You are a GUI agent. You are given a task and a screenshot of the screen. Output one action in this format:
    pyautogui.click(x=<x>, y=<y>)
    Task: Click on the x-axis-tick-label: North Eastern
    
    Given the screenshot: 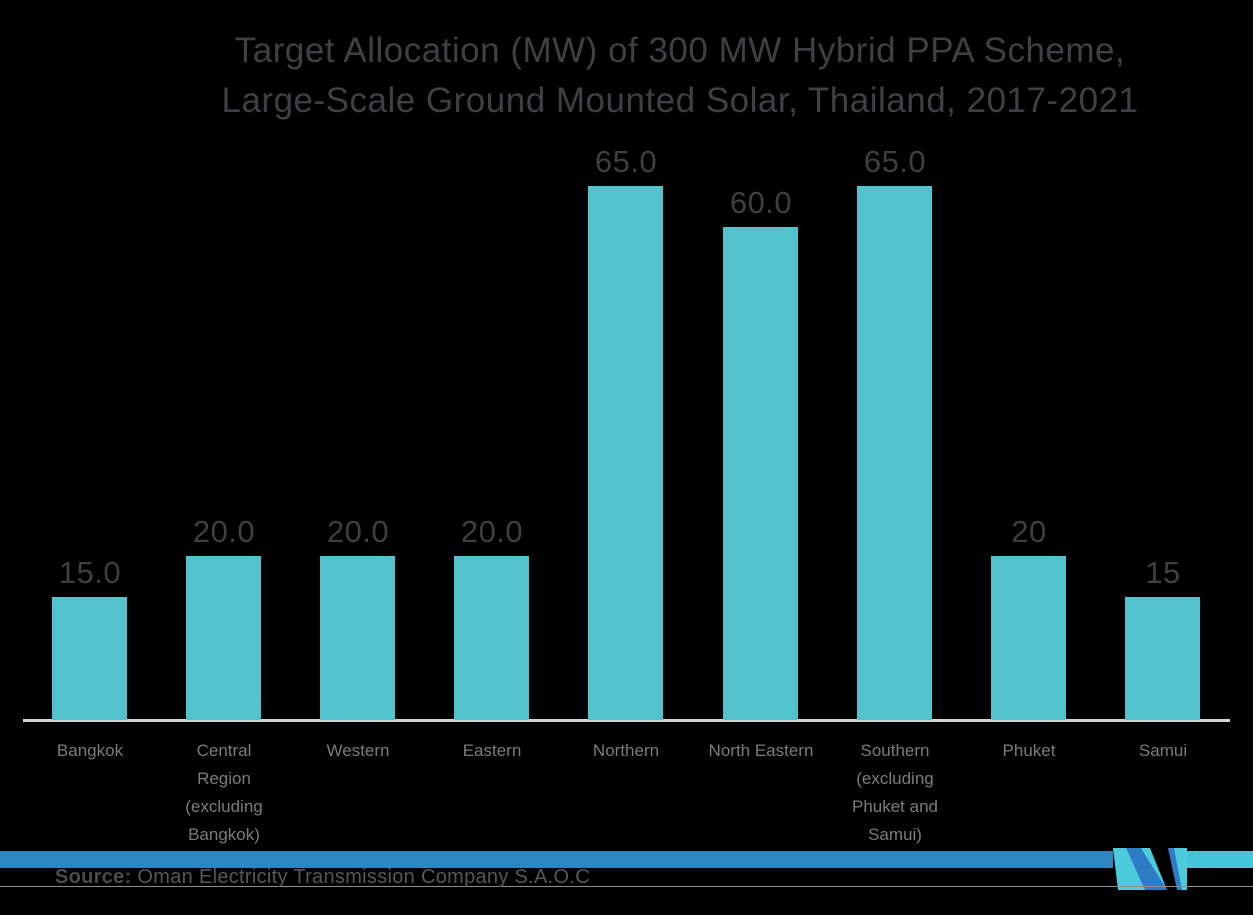 What is the action you would take?
    pyautogui.click(x=761, y=750)
    